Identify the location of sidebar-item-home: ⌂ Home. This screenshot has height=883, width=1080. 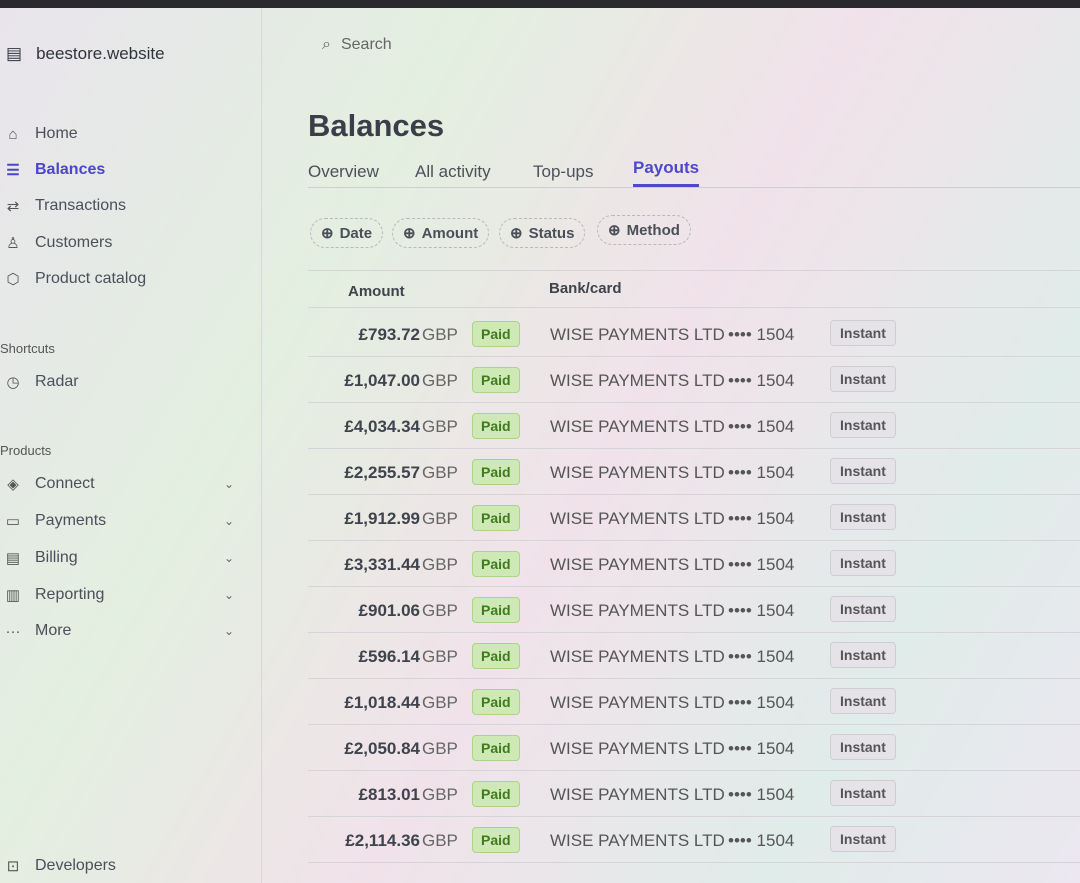
(119, 134).